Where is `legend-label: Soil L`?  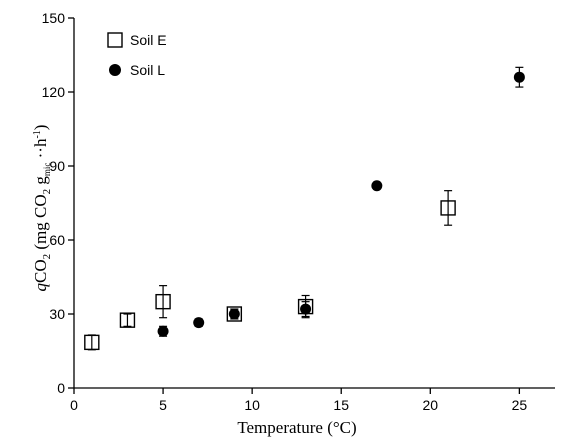
legend-label: Soil L is located at coordinates (147, 70).